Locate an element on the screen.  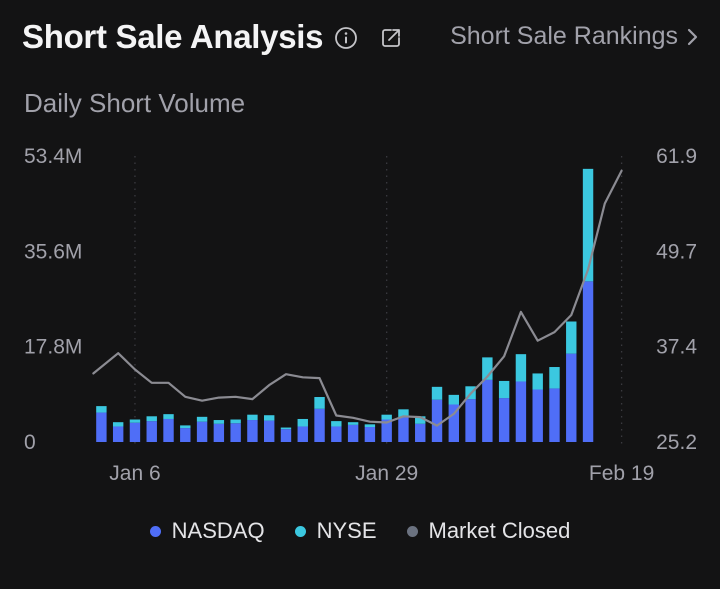
legend-dot-market-closed is located at coordinates (412, 531).